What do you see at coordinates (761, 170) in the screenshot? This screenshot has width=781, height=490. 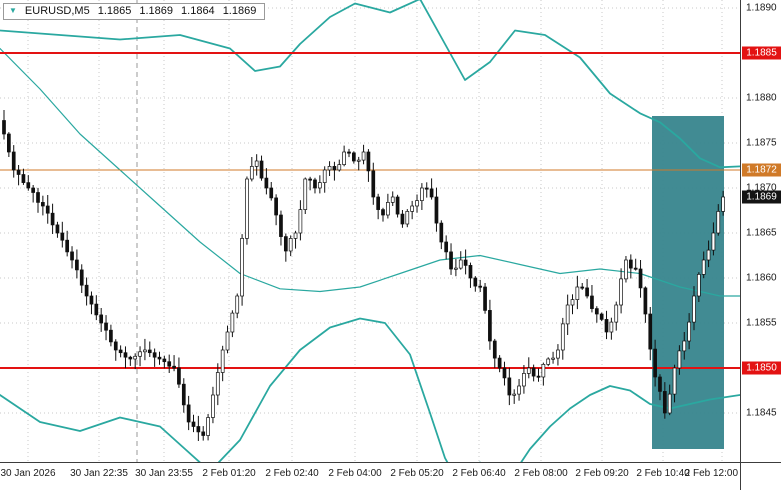 I see `price-badge-1.1872: 1.1872` at bounding box center [761, 170].